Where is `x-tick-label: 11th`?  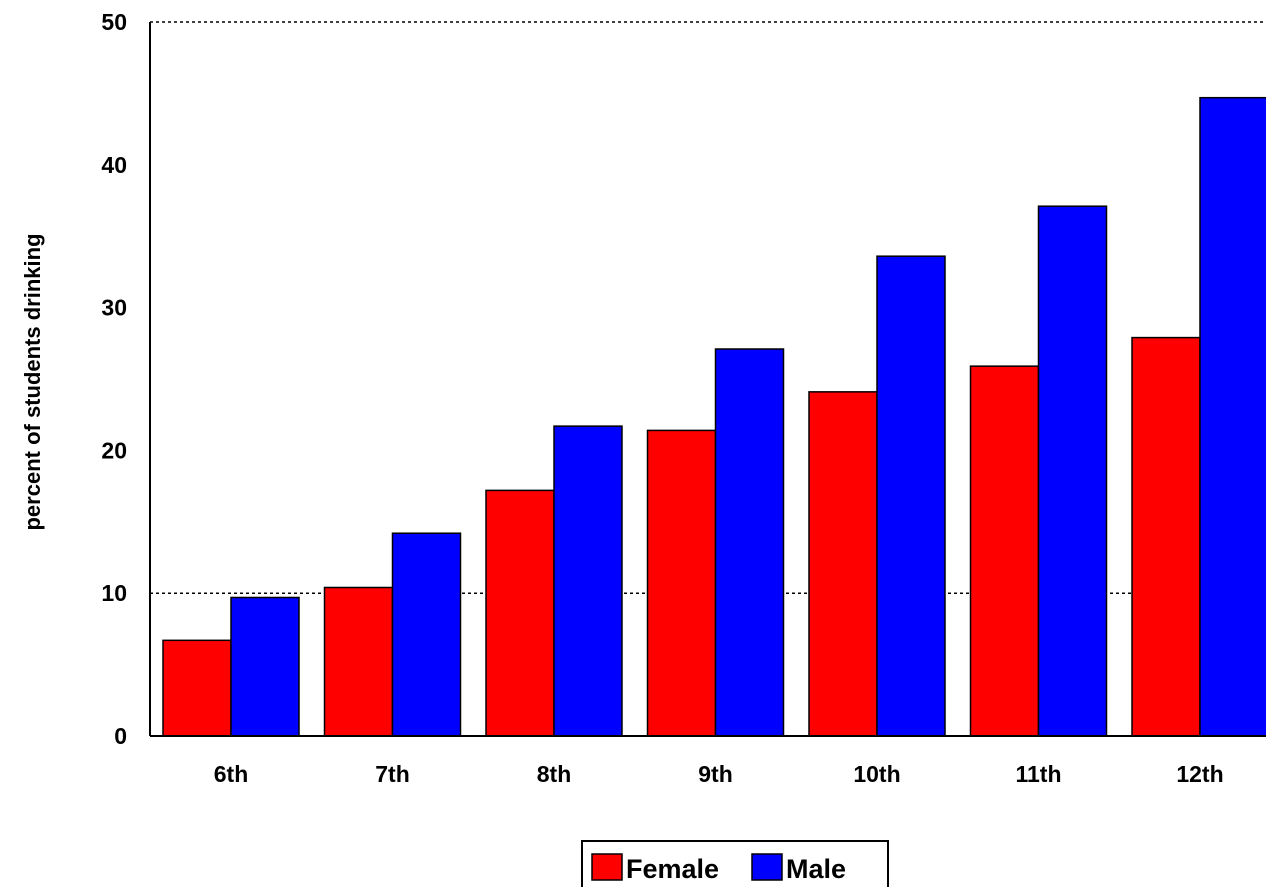 x-tick-label: 11th is located at coordinates (1038, 774).